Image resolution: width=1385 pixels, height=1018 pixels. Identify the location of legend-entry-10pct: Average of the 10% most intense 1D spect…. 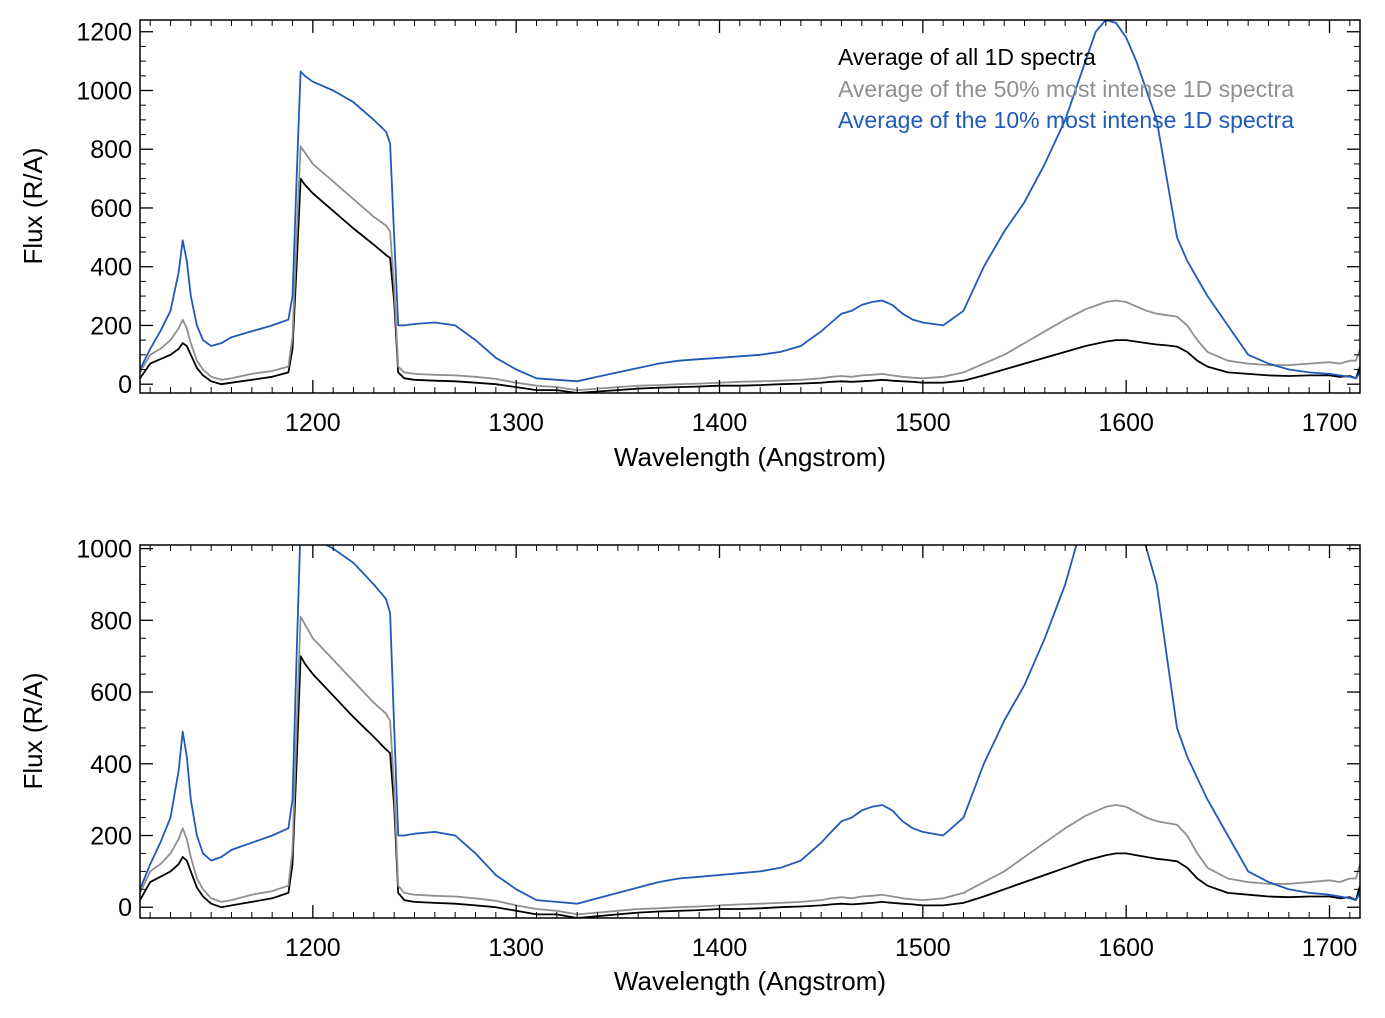
(1066, 120).